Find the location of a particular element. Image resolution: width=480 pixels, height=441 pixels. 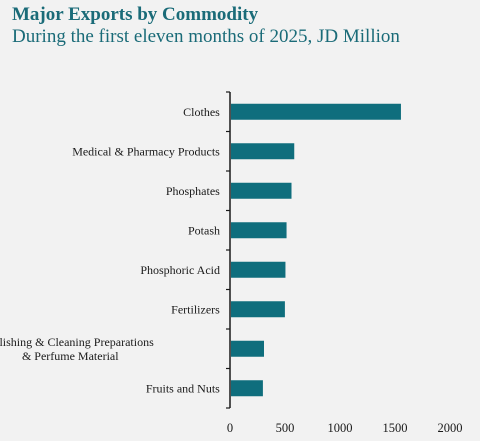

category-label-8: Fruits and Nuts is located at coordinates (183, 388).